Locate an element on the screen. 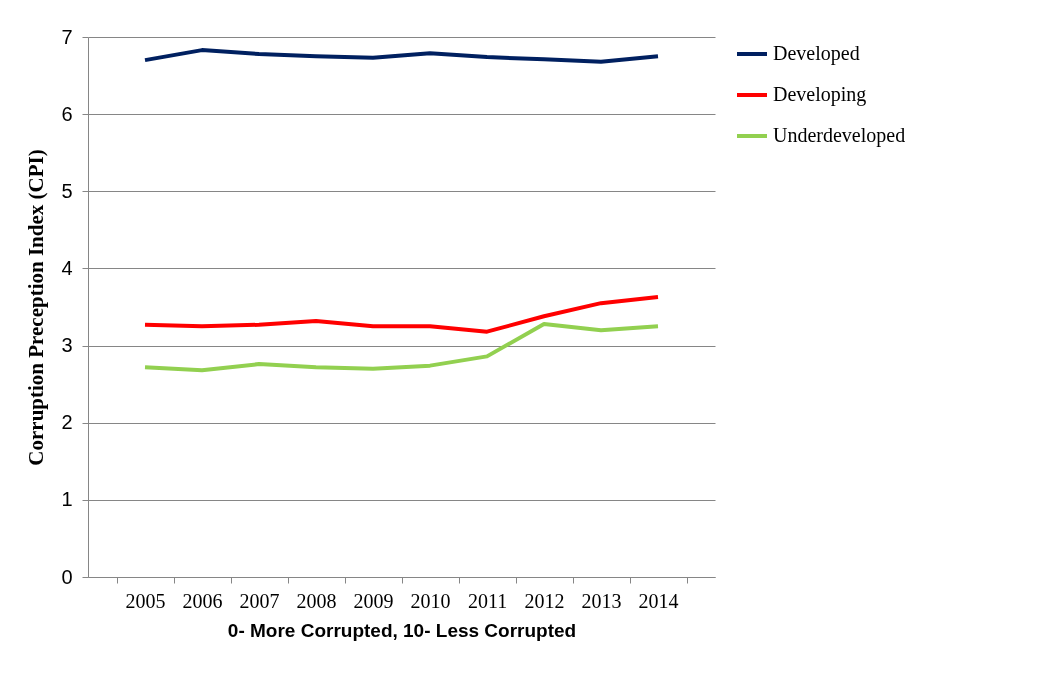  legend-label: Developing is located at coordinates (820, 94).